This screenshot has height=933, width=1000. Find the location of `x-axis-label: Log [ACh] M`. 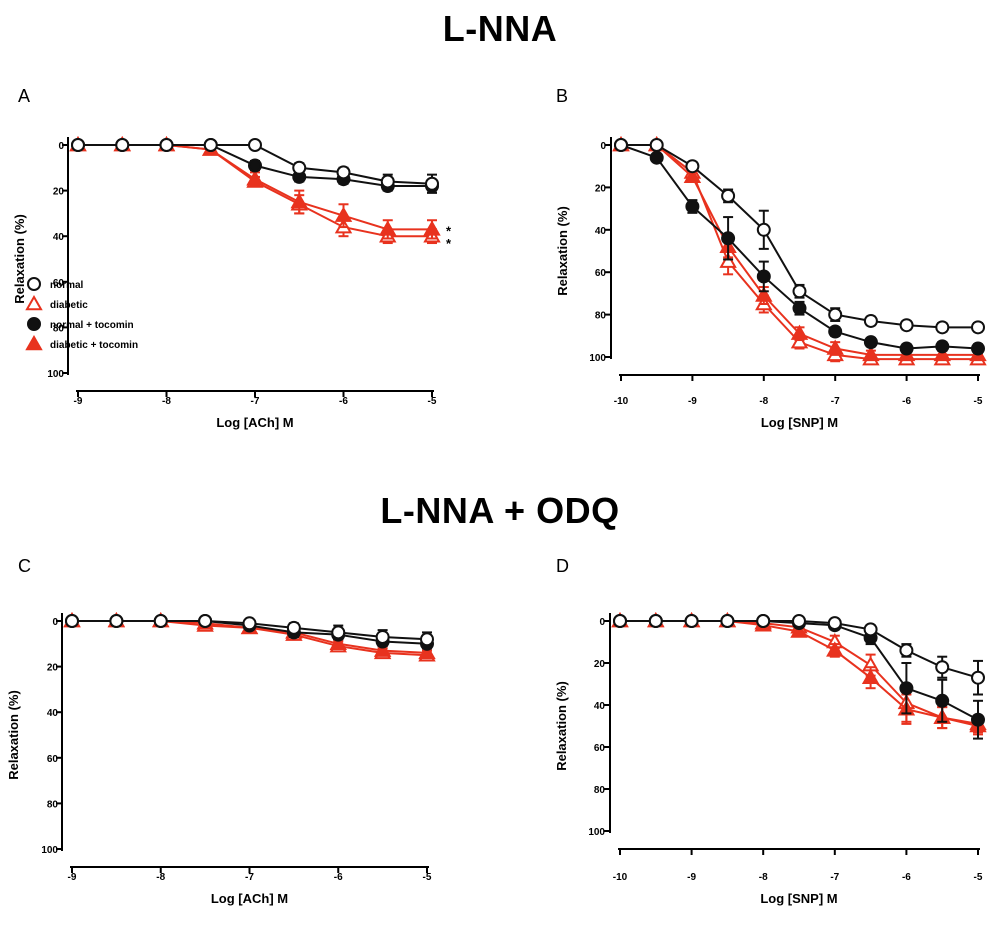

x-axis-label: Log [ACh] M is located at coordinates (254, 422).